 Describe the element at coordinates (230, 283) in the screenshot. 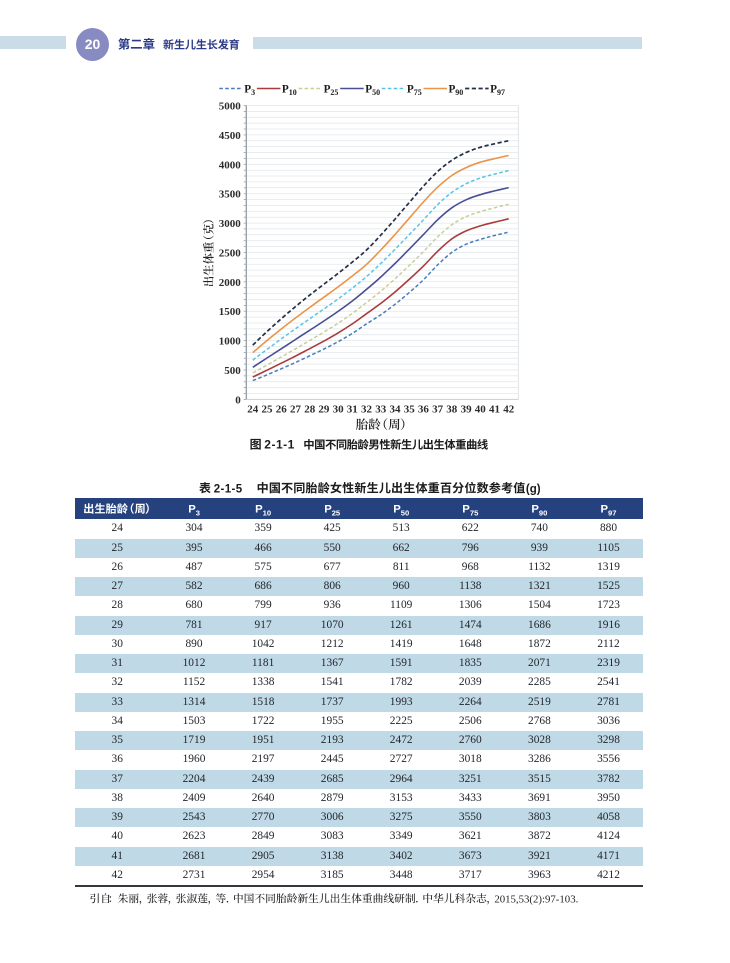

I see `svg-text: 2000` at that location.